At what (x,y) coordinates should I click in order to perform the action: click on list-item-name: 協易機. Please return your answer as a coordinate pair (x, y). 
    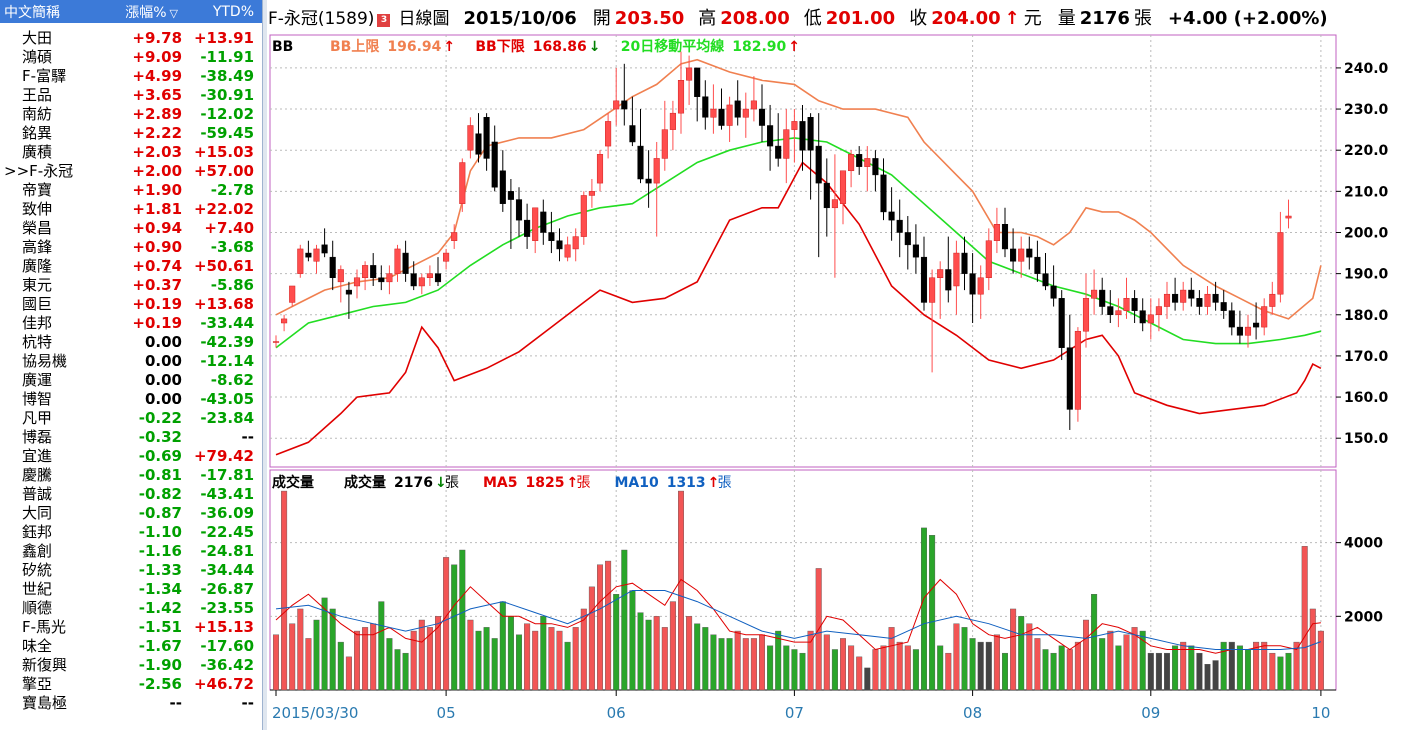
    Looking at the image, I should click on (45, 361).